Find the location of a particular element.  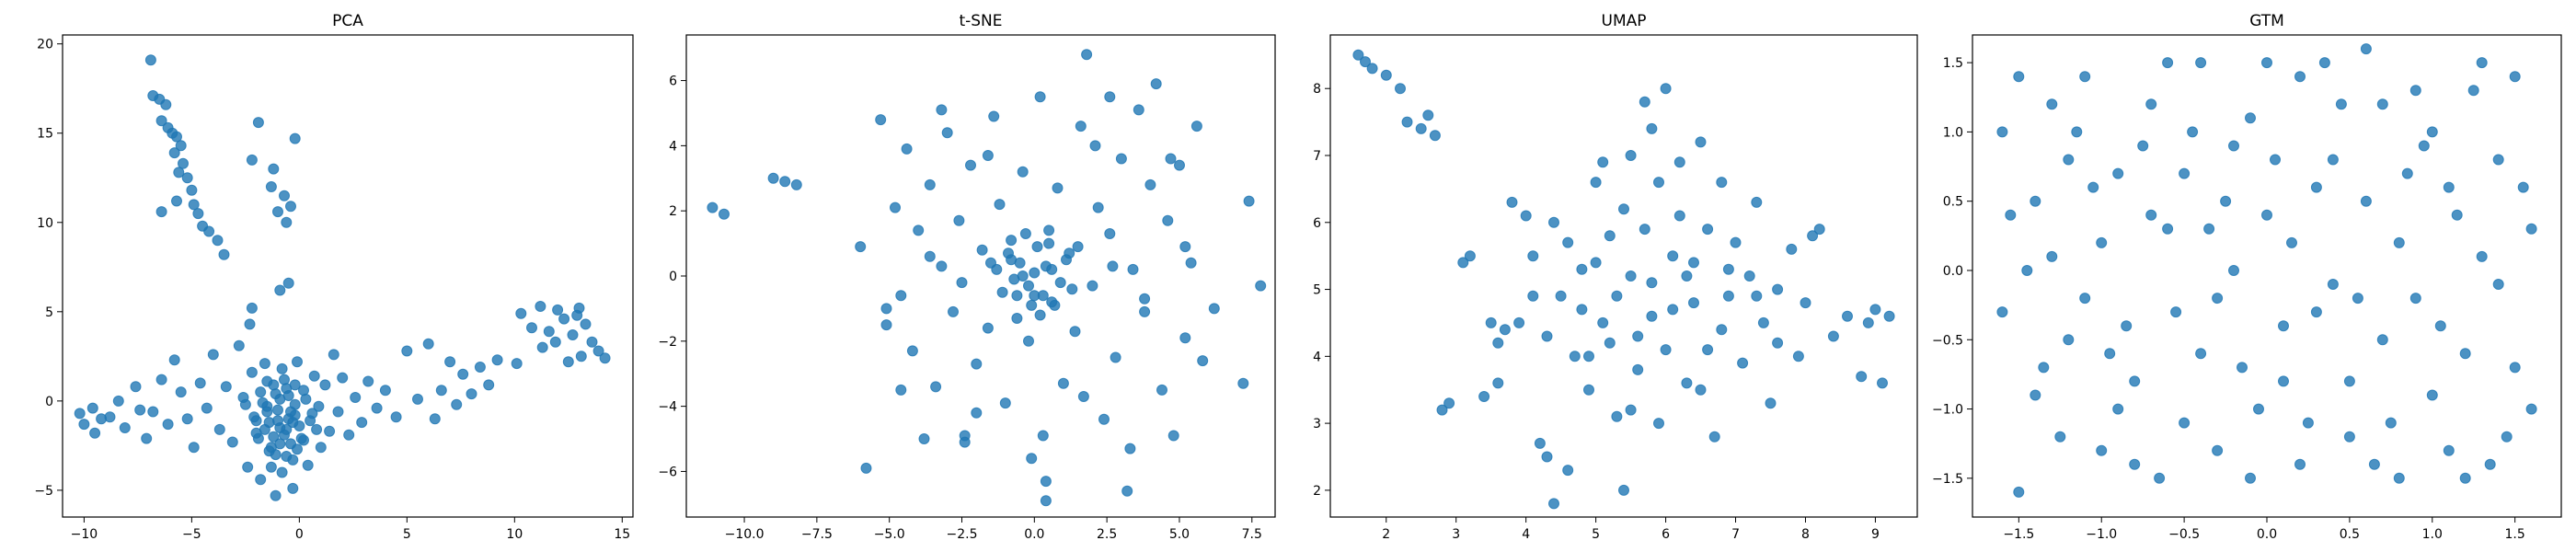

umap-xtick-label-7: 9 is located at coordinates (1875, 534).